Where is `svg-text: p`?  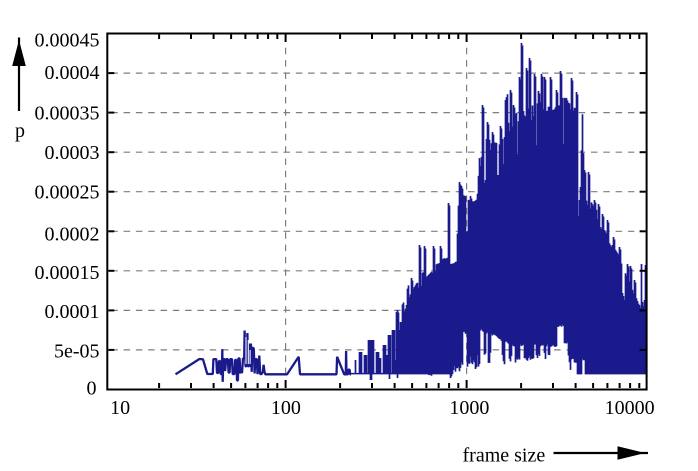
svg-text: p is located at coordinates (20, 131).